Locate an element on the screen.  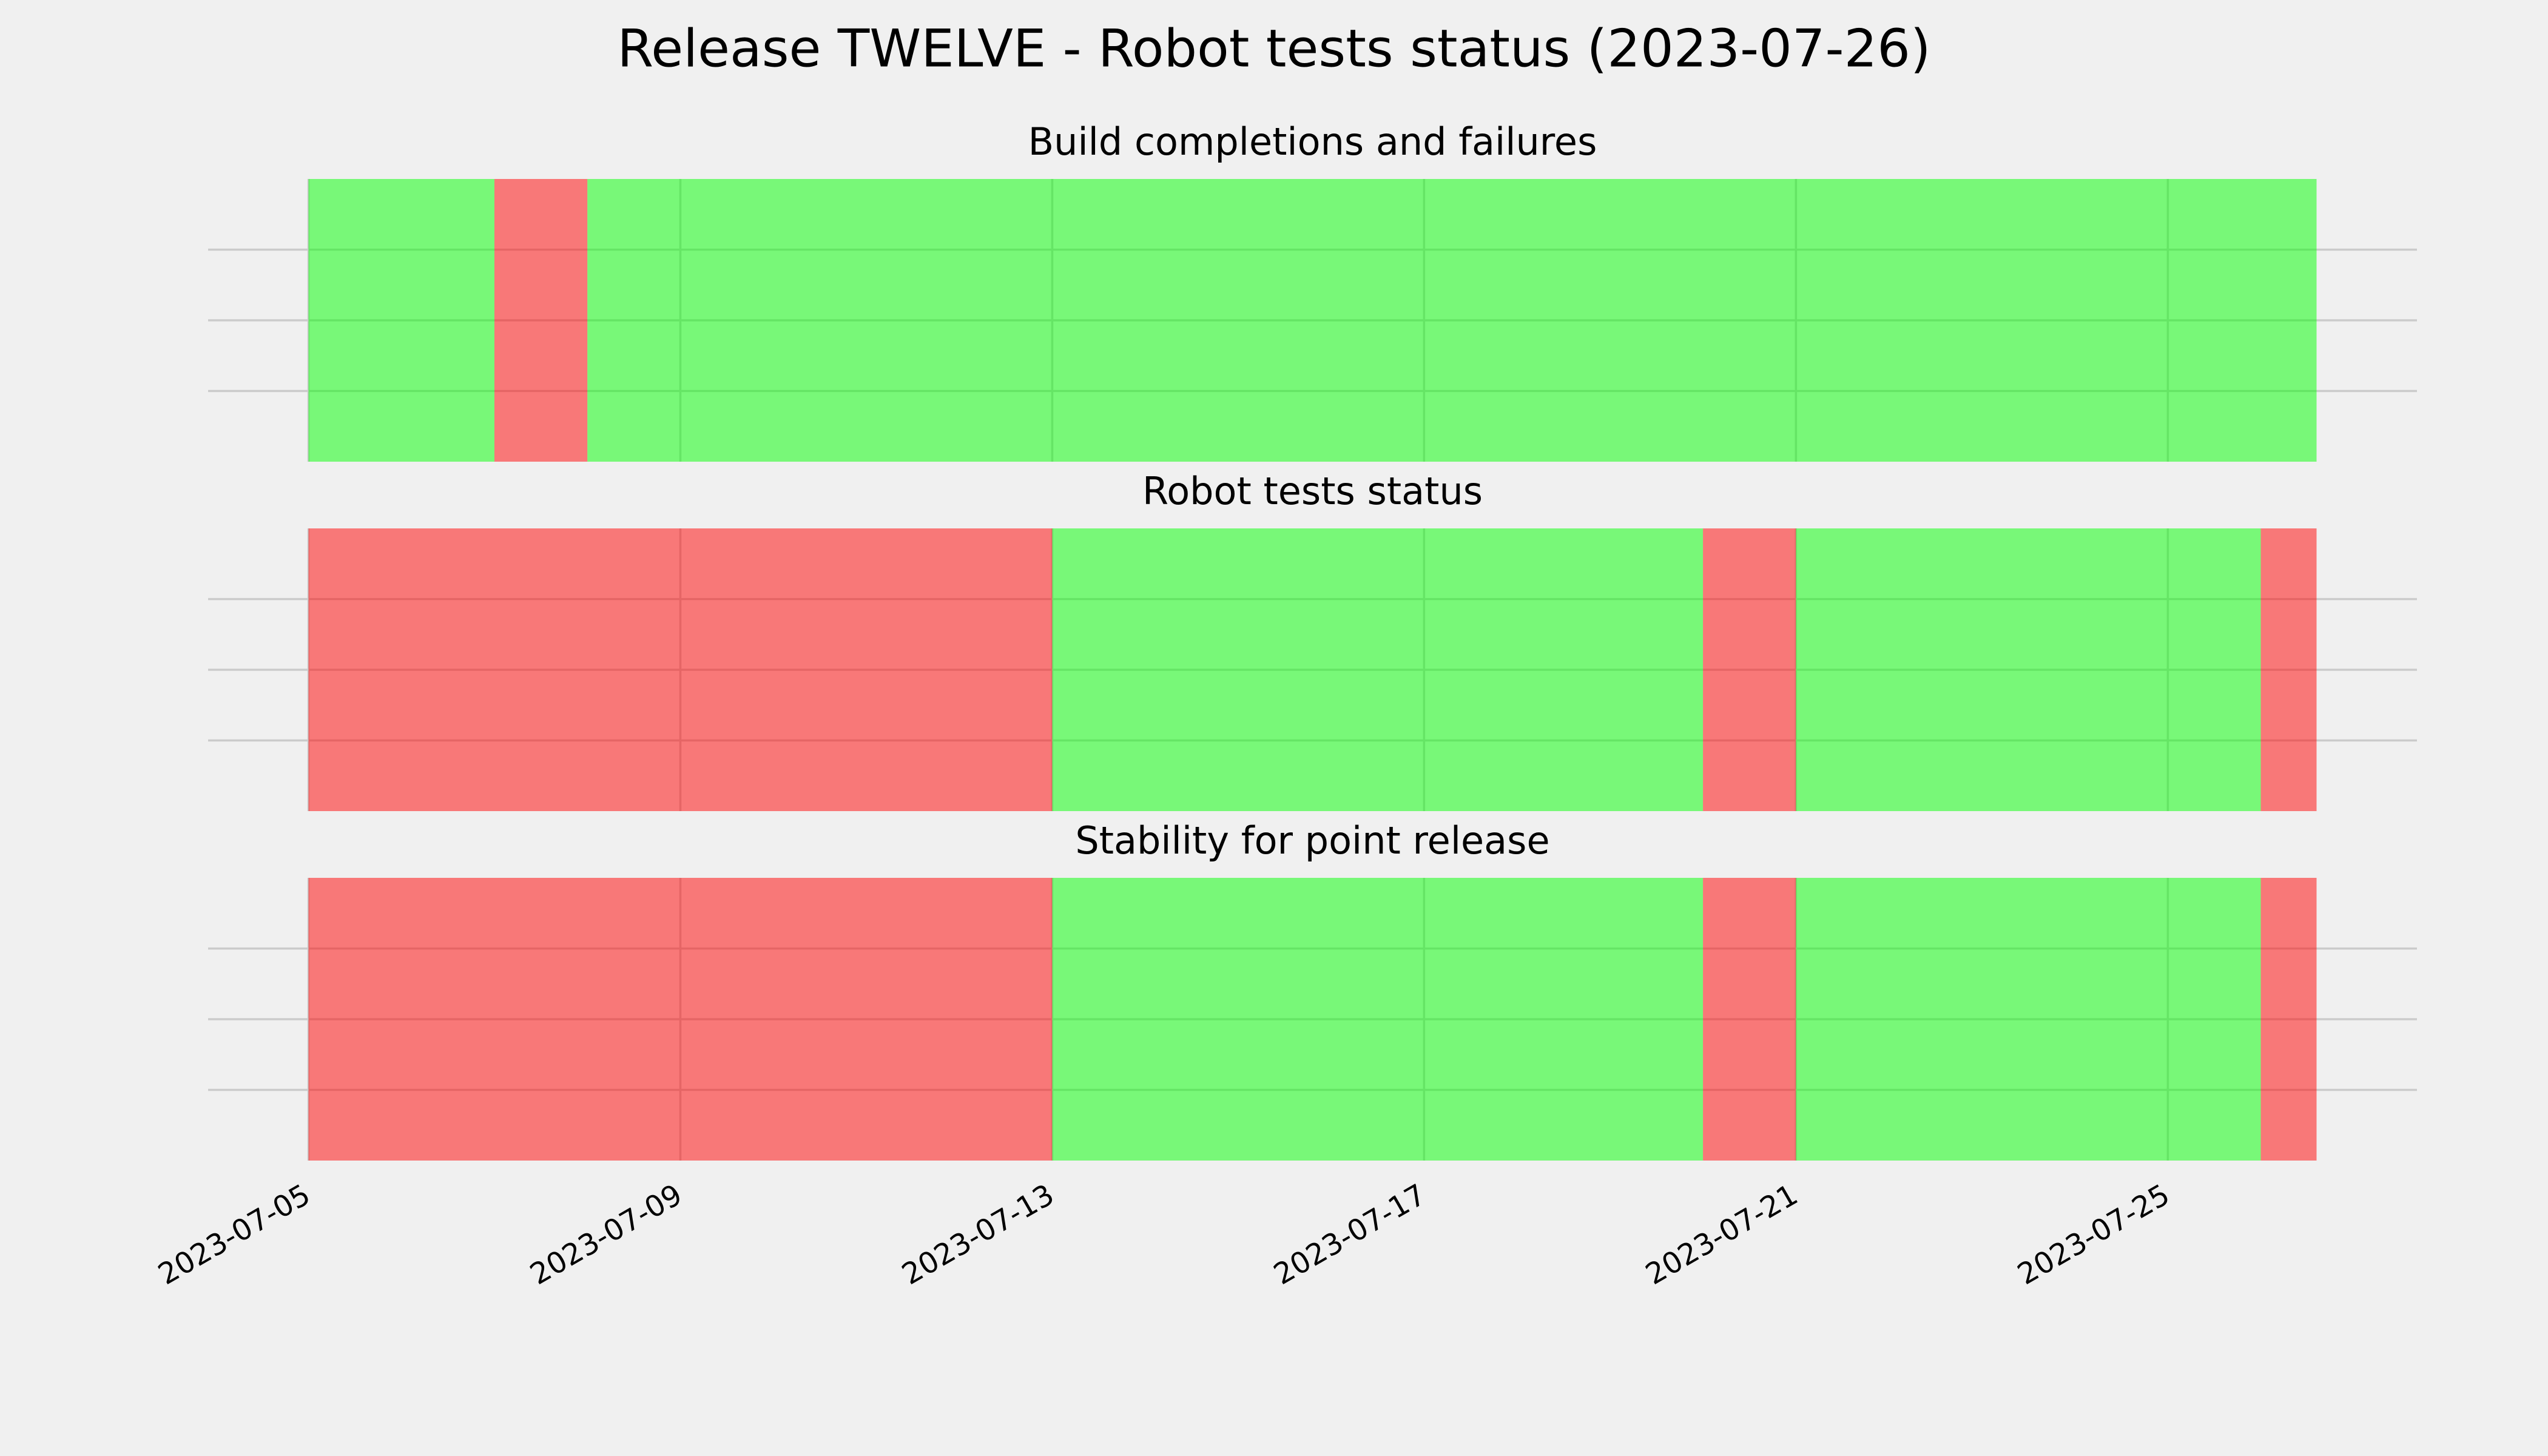
panel-title: Robot tests status is located at coordinates (1312, 491).